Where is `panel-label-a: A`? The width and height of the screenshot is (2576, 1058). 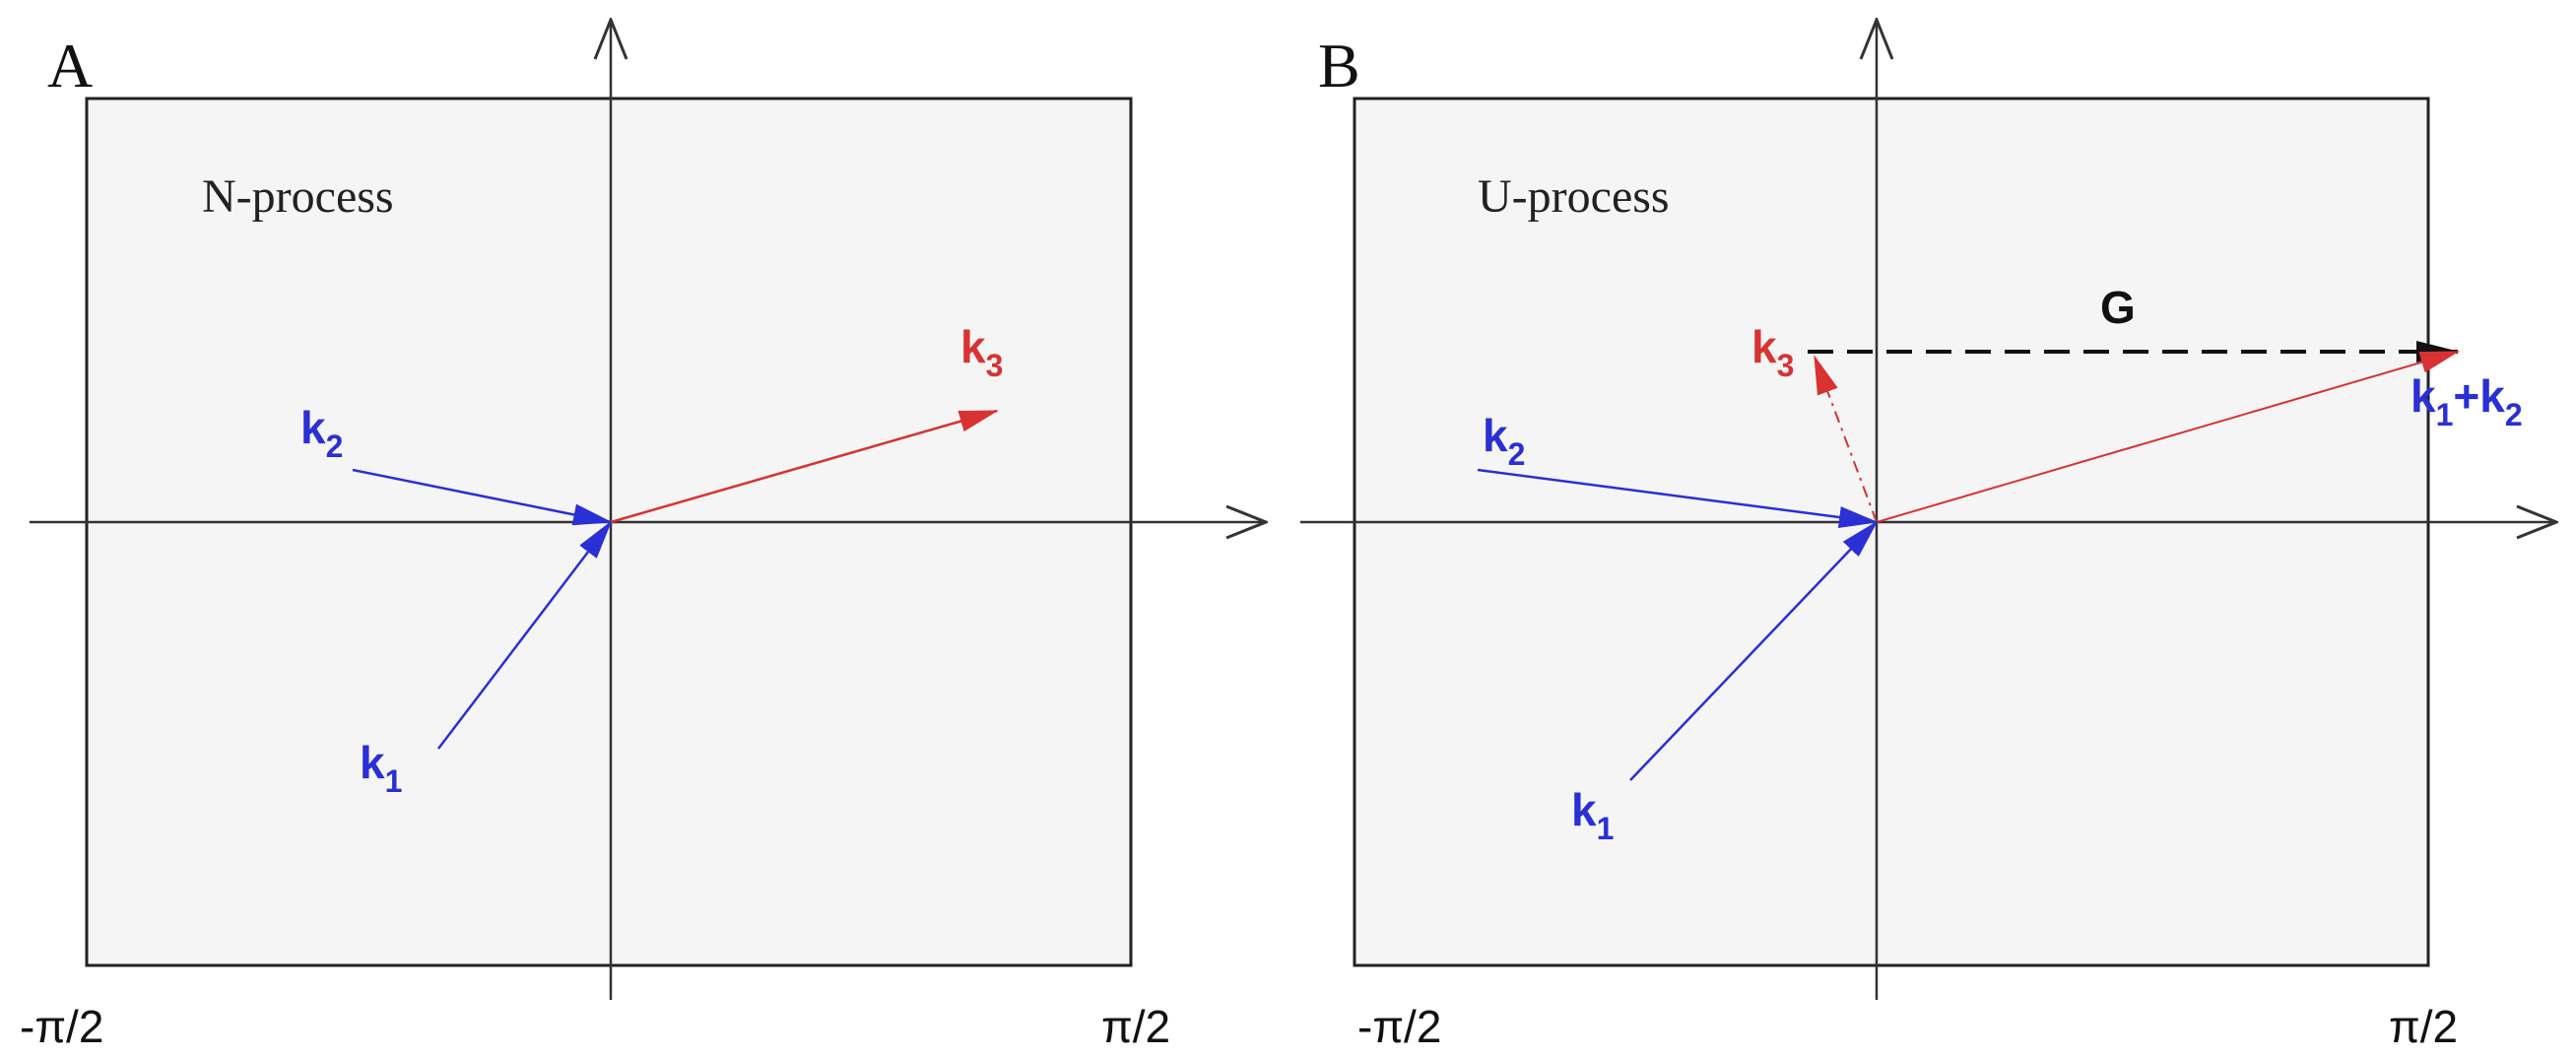 panel-label-a: A is located at coordinates (70, 65).